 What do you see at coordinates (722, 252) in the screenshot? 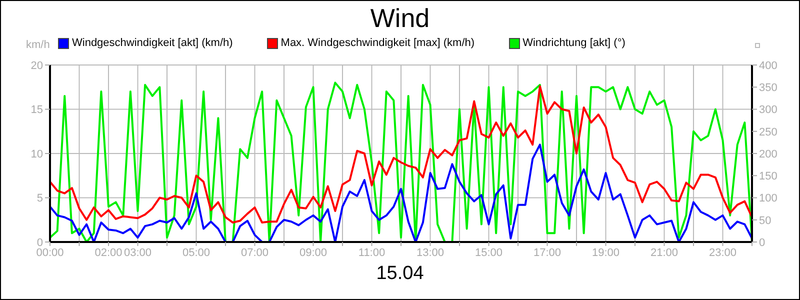
I see `x-tick-label: 23:00` at bounding box center [722, 252].